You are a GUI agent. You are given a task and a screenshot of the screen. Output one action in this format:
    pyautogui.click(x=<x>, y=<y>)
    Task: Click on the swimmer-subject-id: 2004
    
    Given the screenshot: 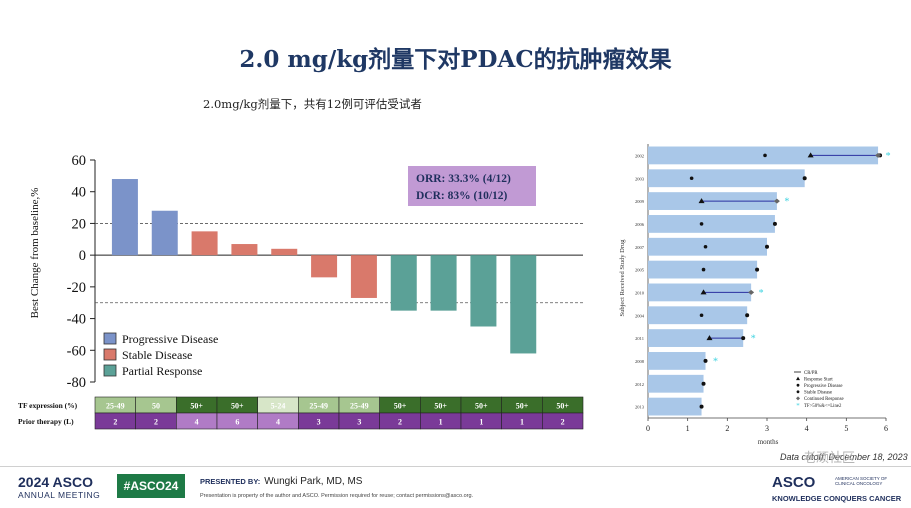 What is the action you would take?
    pyautogui.click(x=640, y=315)
    